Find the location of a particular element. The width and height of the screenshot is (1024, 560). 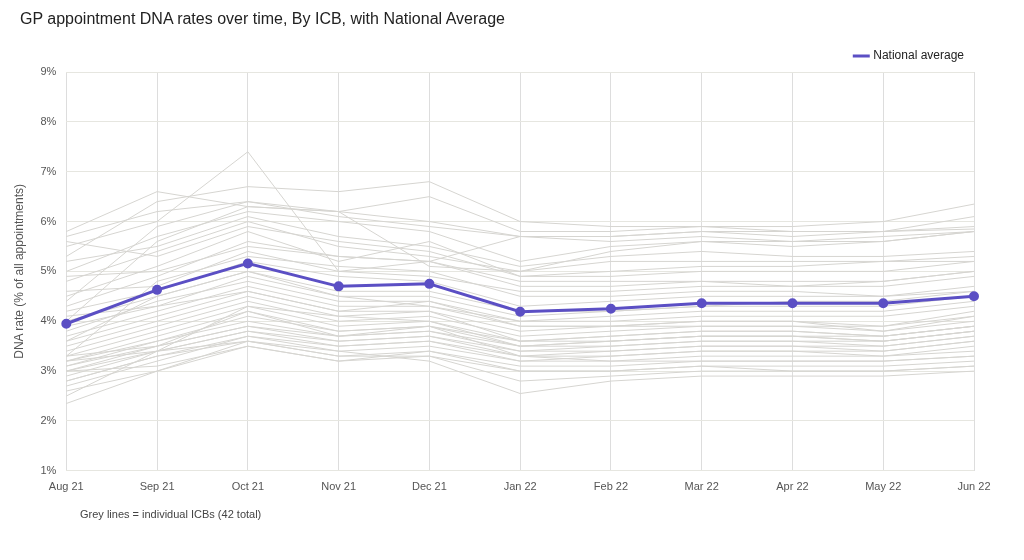

x-tick-label: Aug 21 is located at coordinates (66, 486).